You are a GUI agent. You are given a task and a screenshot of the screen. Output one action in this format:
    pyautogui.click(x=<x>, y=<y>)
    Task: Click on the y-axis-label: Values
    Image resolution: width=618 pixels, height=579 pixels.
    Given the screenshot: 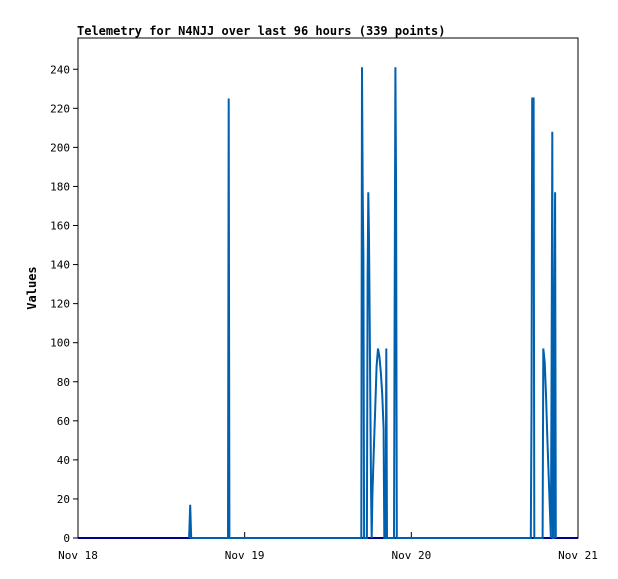 What is the action you would take?
    pyautogui.click(x=32, y=287)
    